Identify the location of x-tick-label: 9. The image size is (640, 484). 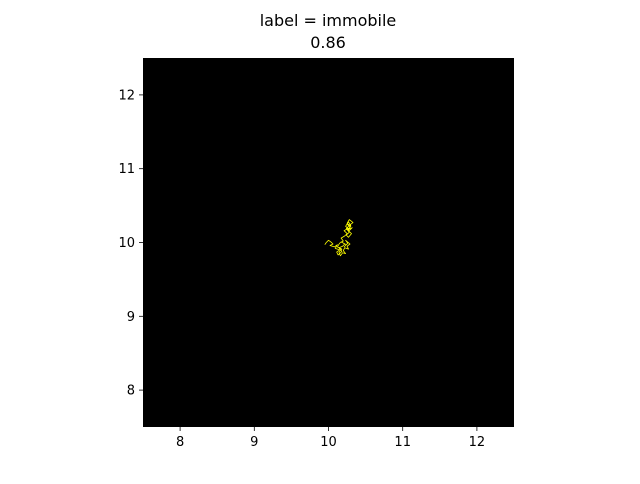
(254, 442).